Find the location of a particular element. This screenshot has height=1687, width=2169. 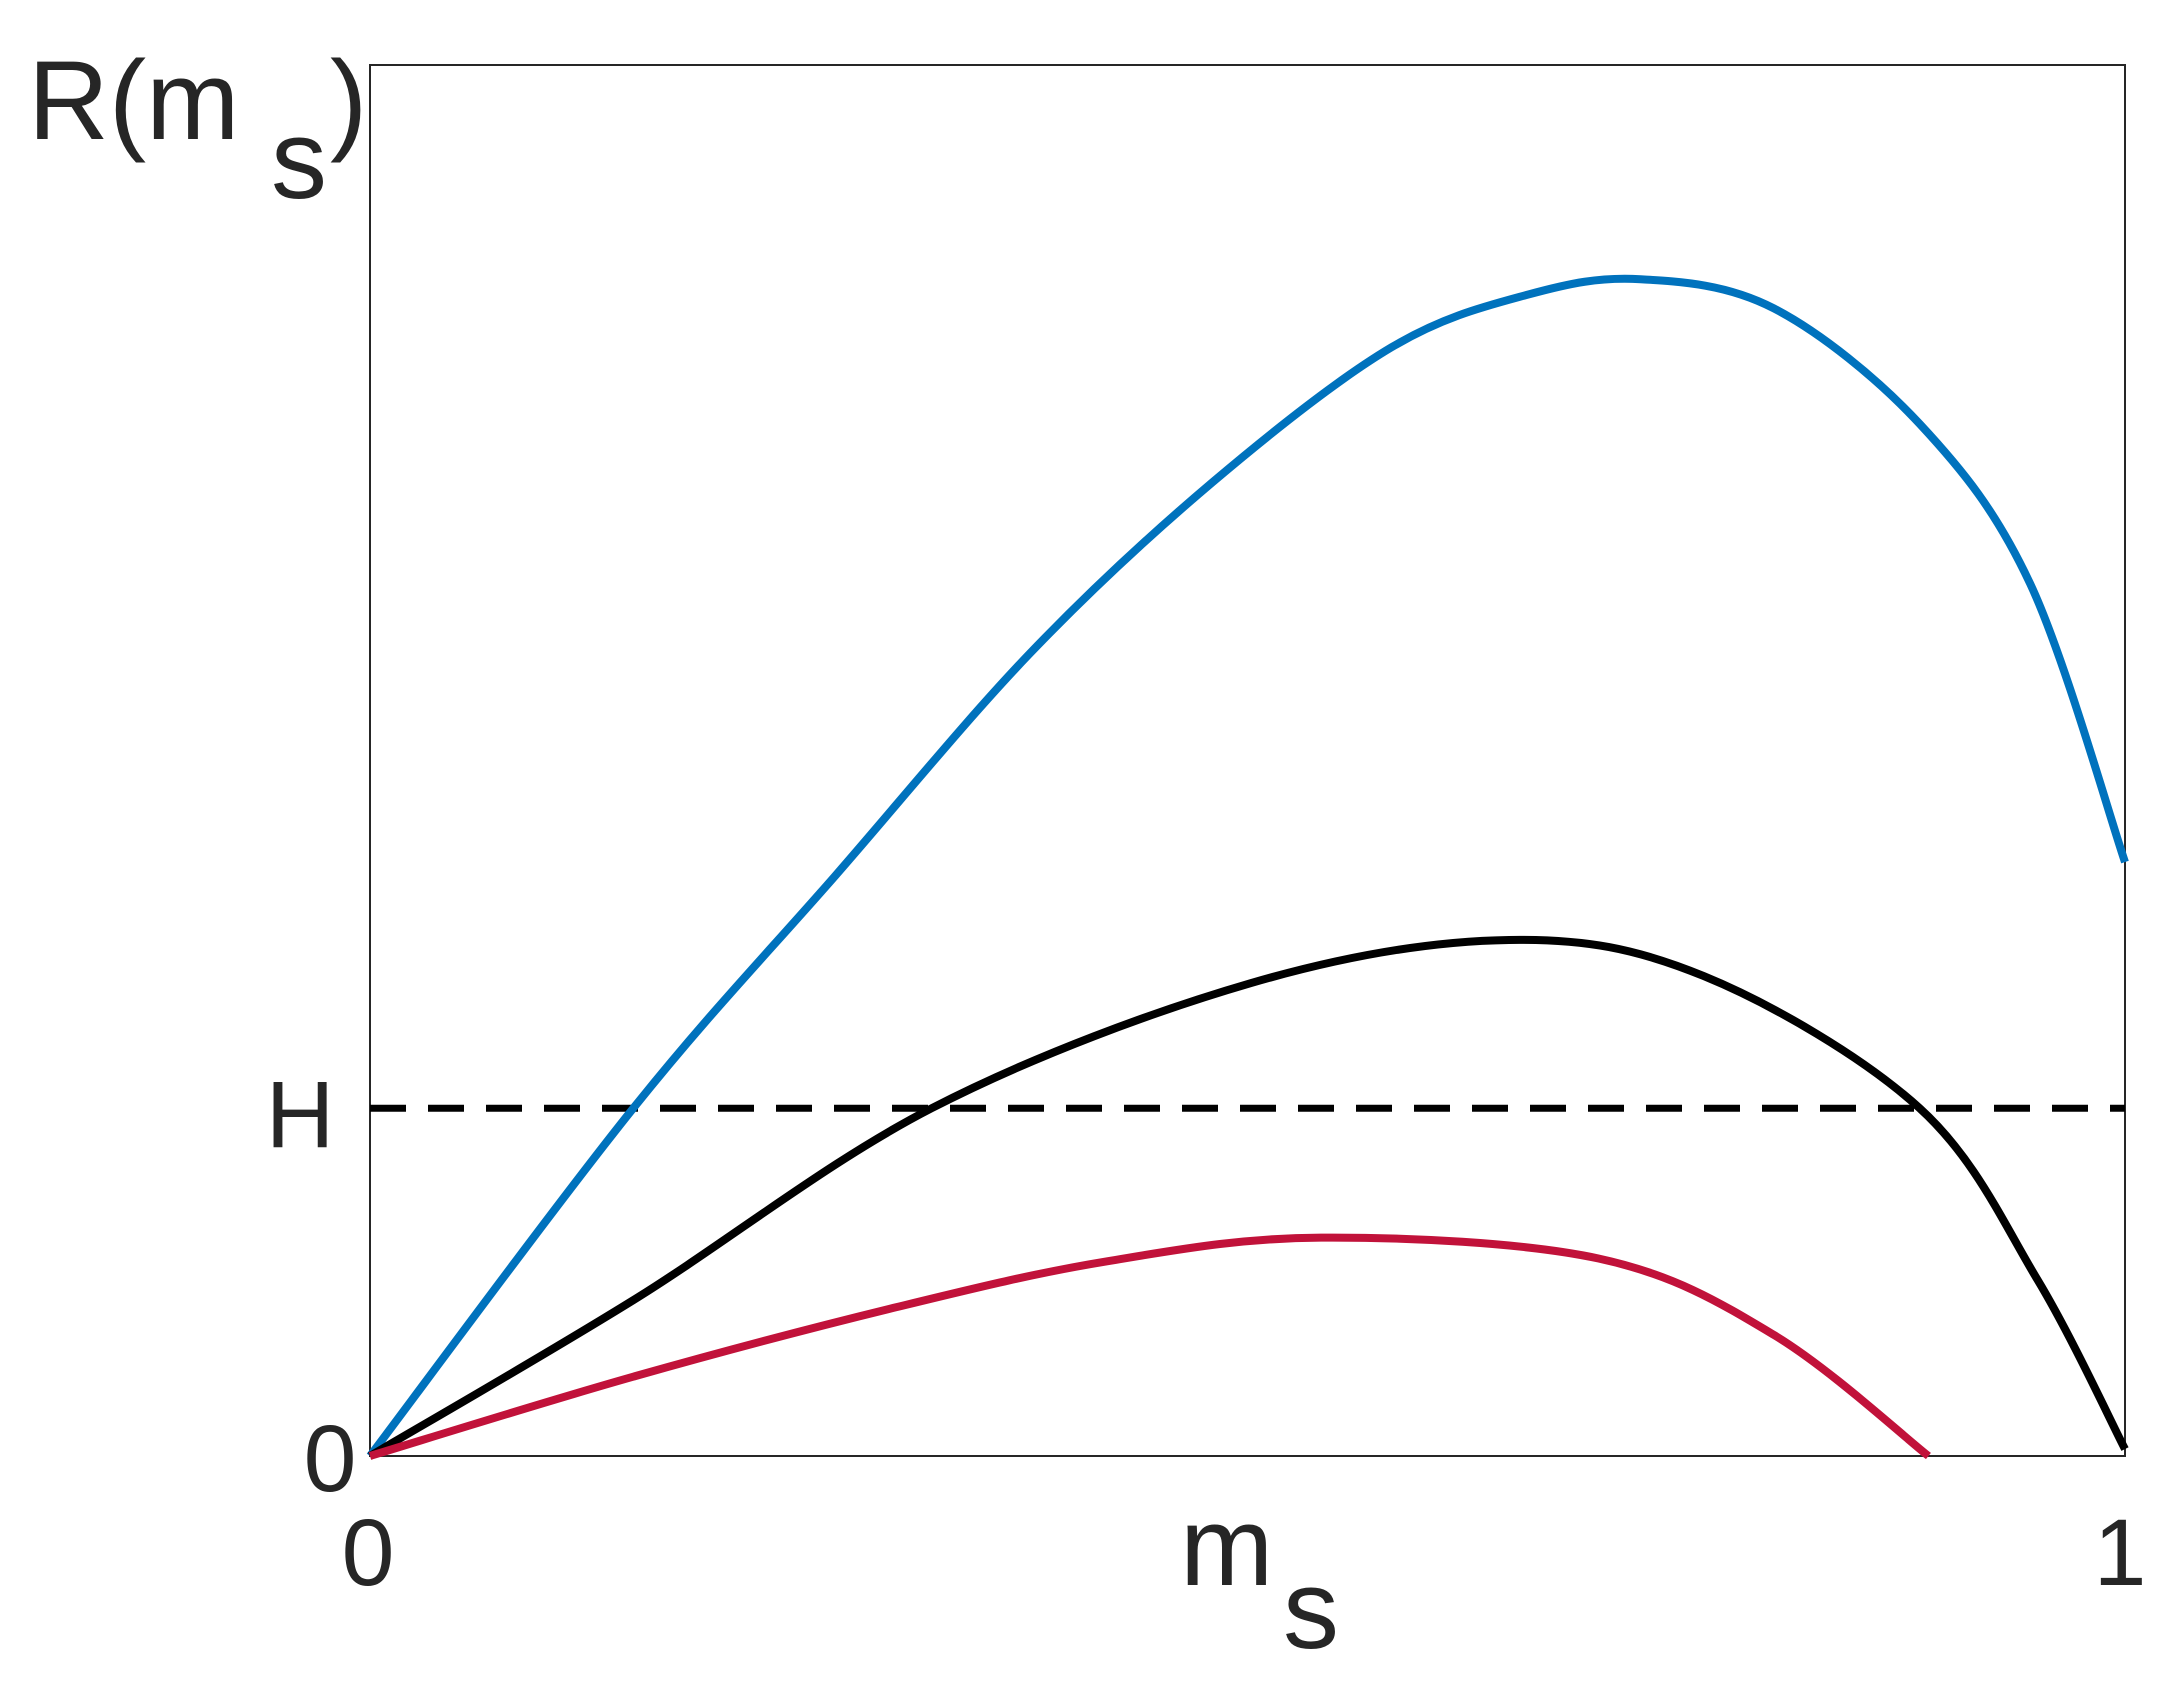

y-tick-label-H: H is located at coordinates (300, 1115).